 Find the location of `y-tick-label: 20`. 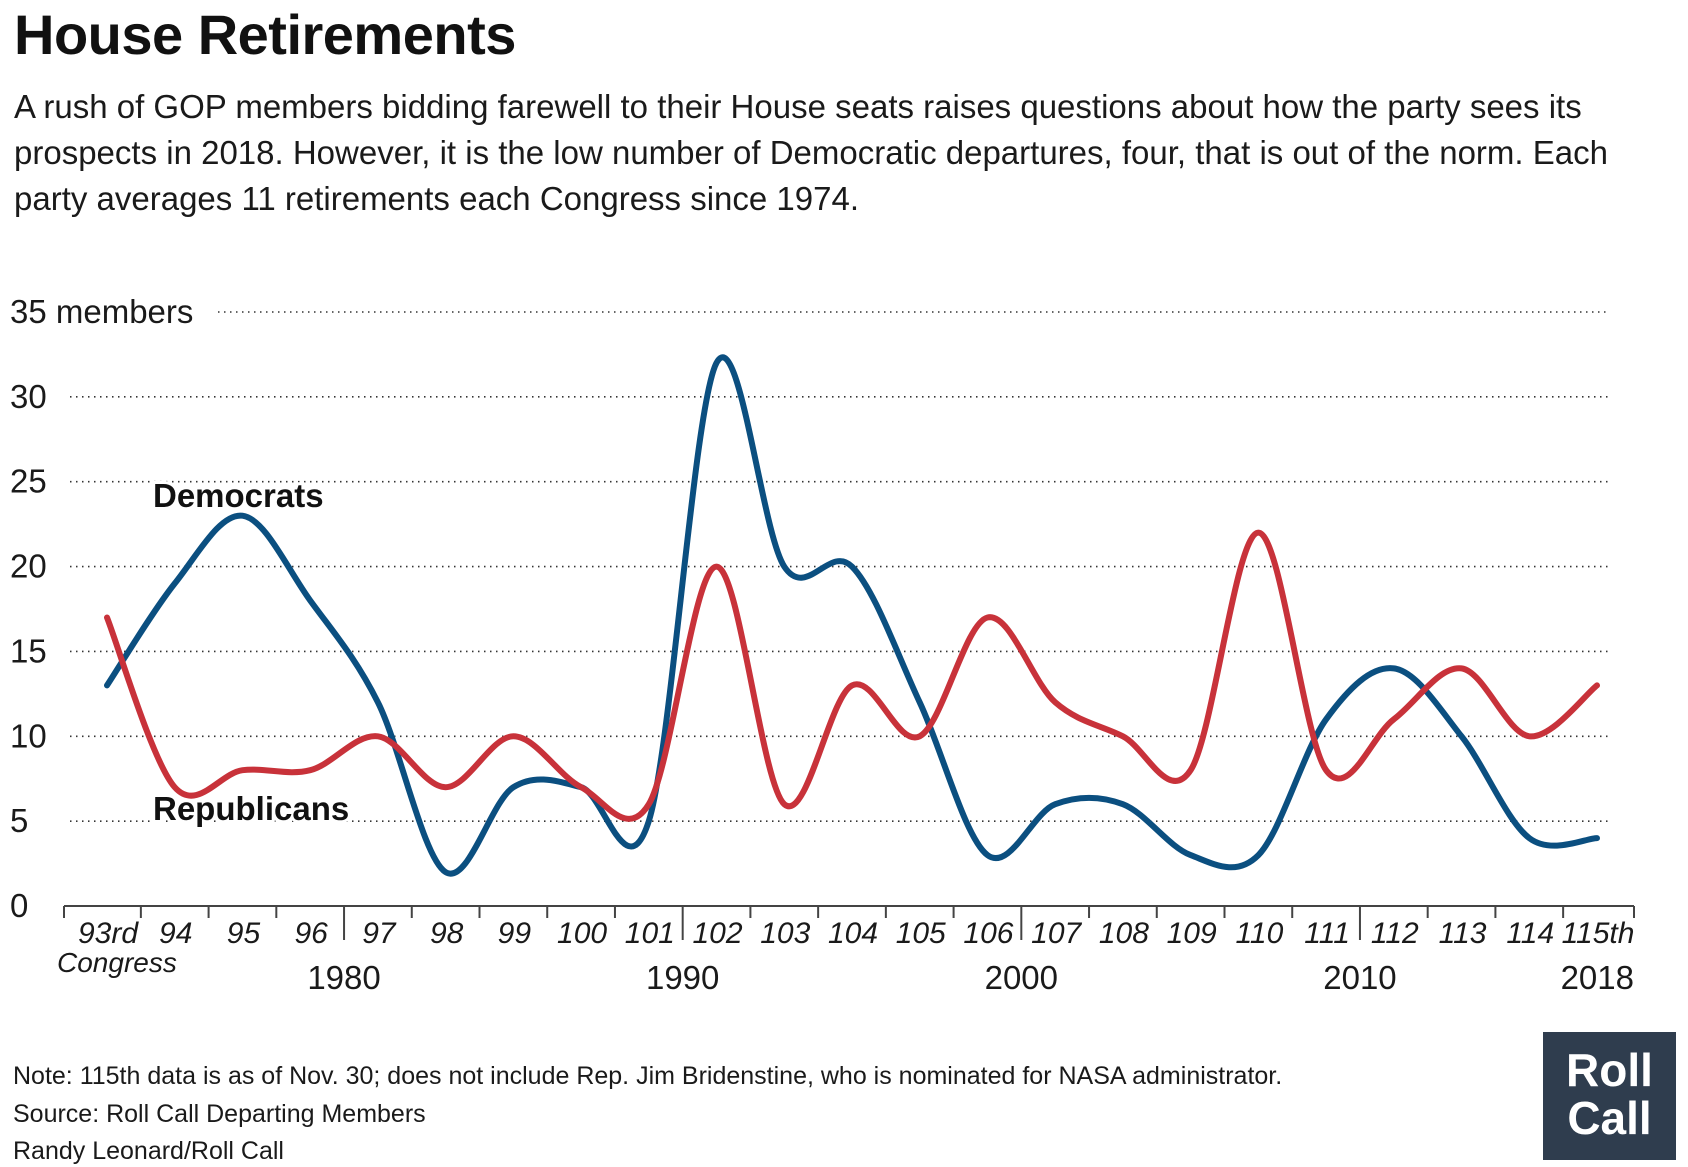

y-tick-label: 20 is located at coordinates (28, 566).